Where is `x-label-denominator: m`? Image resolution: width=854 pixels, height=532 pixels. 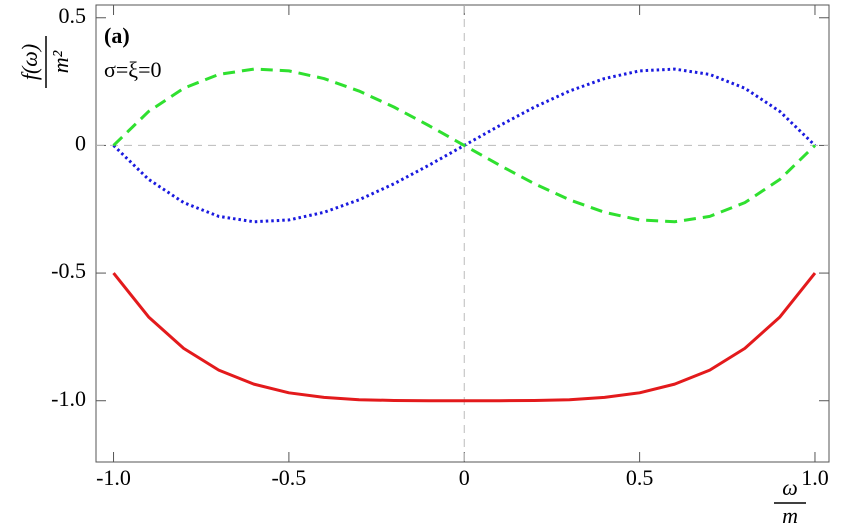 x-label-denominator: m is located at coordinates (790, 515).